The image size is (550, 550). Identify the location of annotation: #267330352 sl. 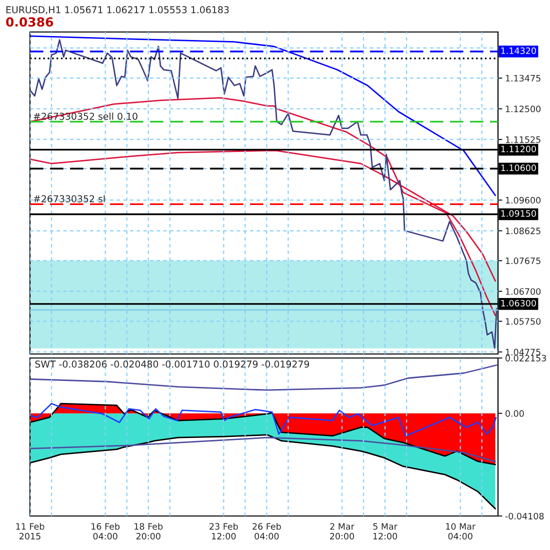
(69, 198).